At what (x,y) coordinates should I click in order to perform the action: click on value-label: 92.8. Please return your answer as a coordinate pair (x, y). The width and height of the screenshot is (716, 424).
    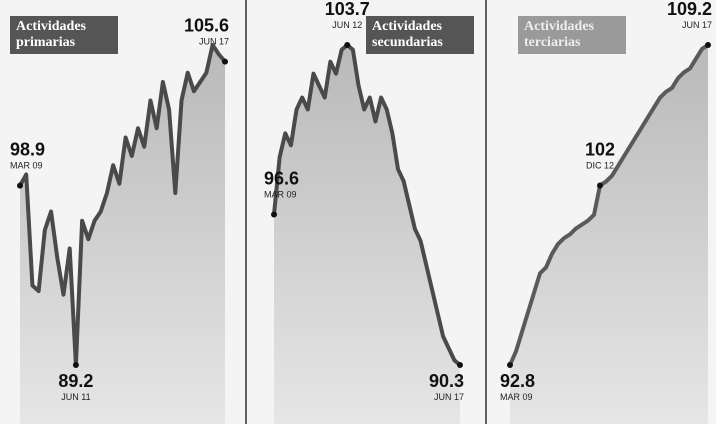
    Looking at the image, I should click on (517, 381).